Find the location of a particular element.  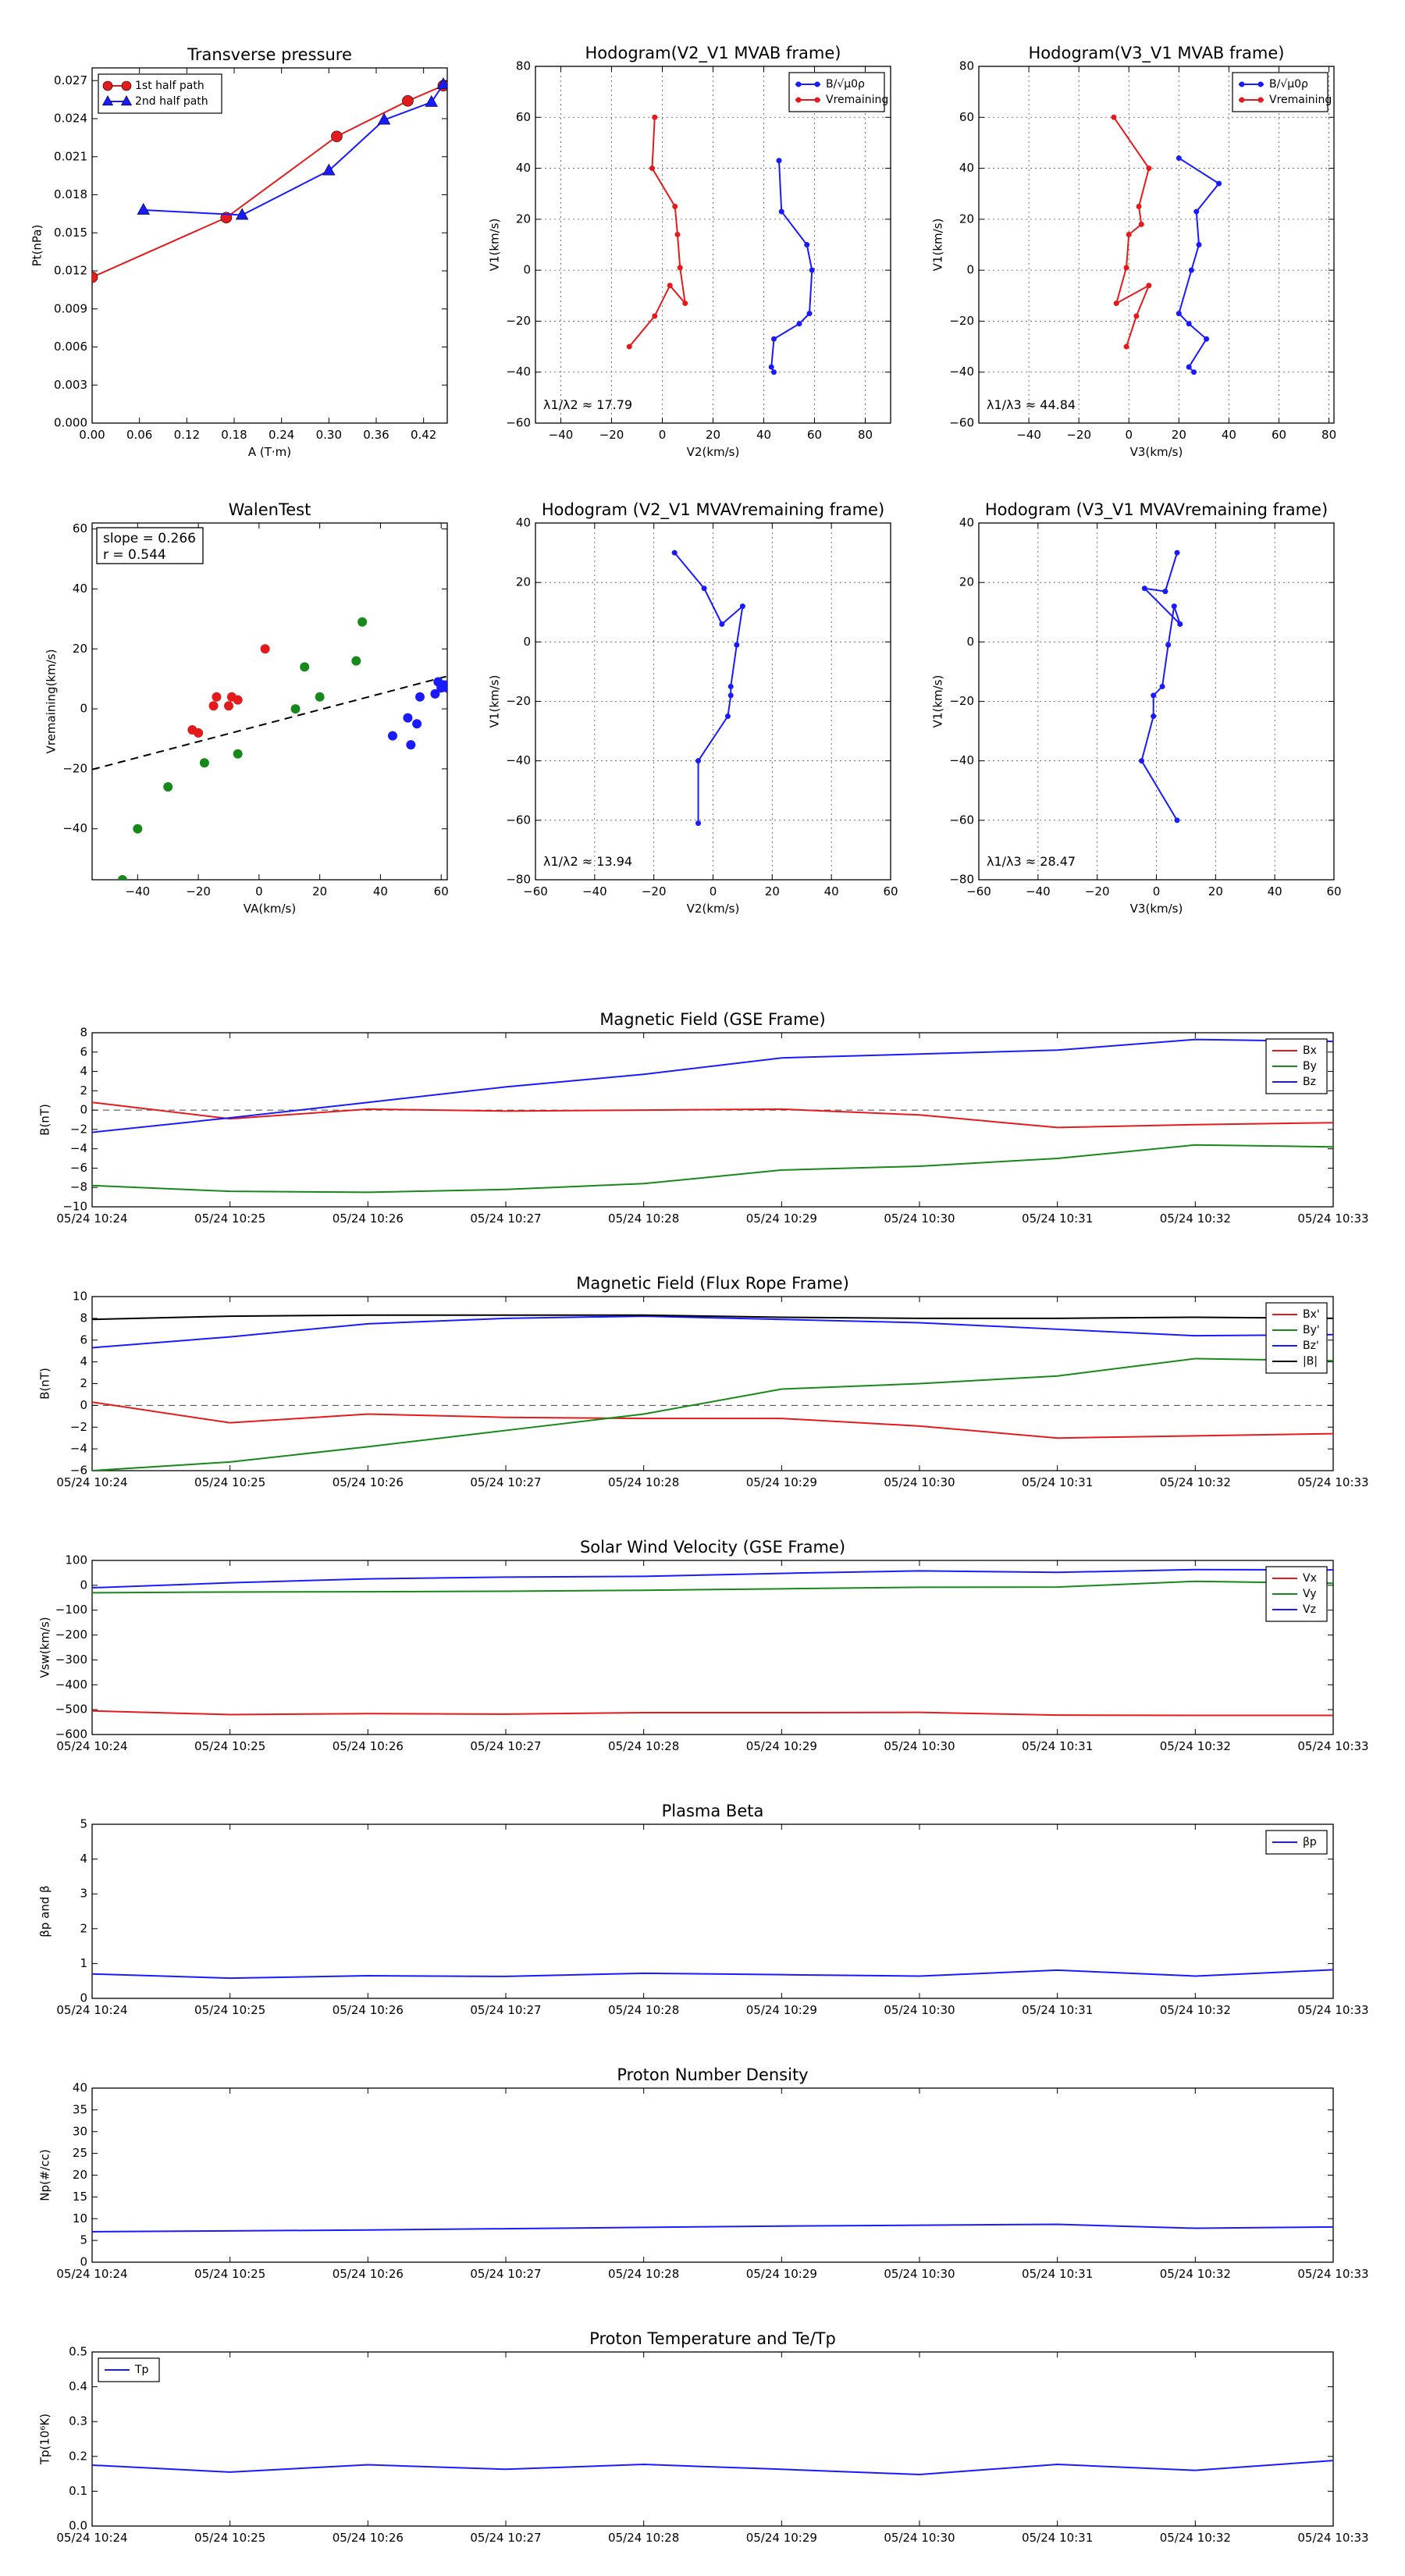

legend: 1st half path 2nd half path is located at coordinates (160, 93).